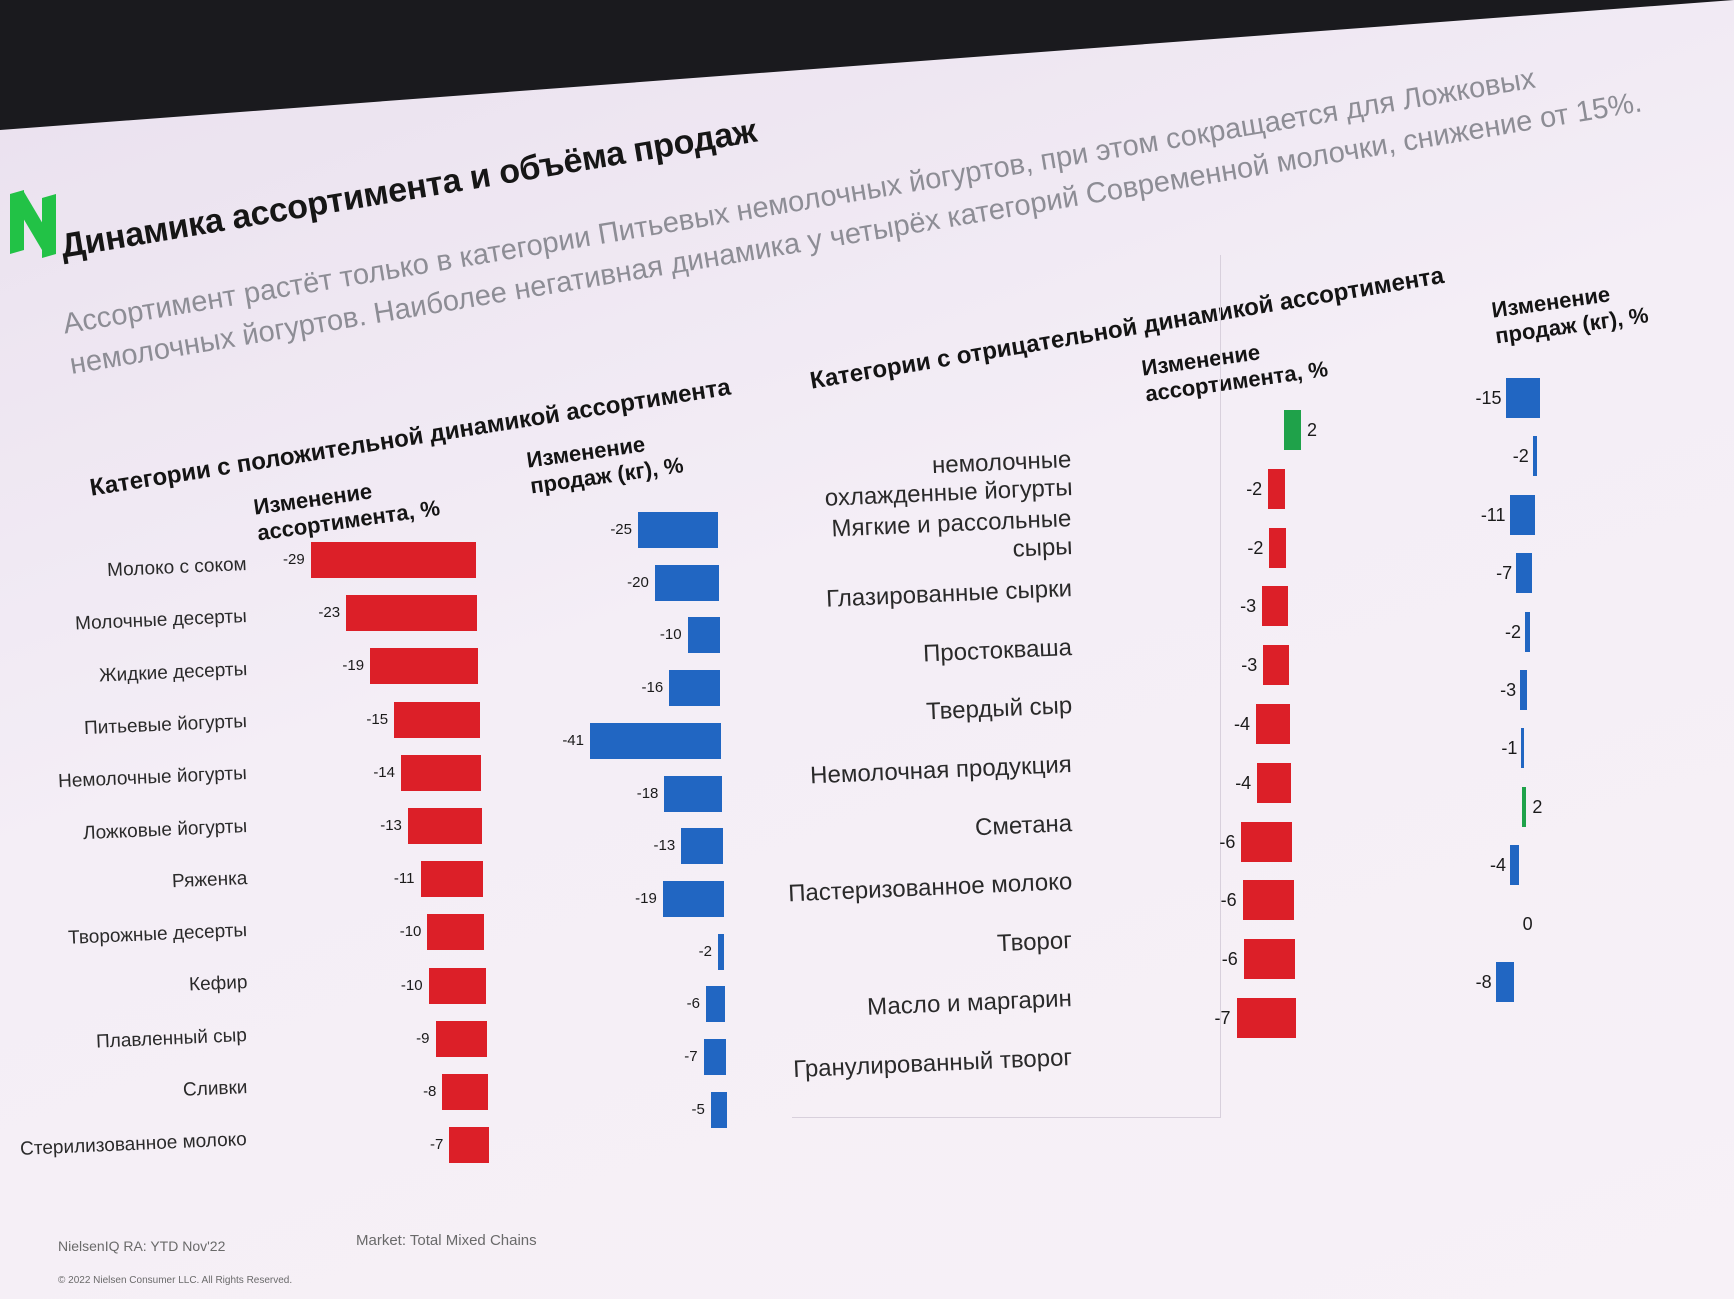 The width and height of the screenshot is (1734, 1299). I want to click on category-label: Творог, so click(1034, 942).